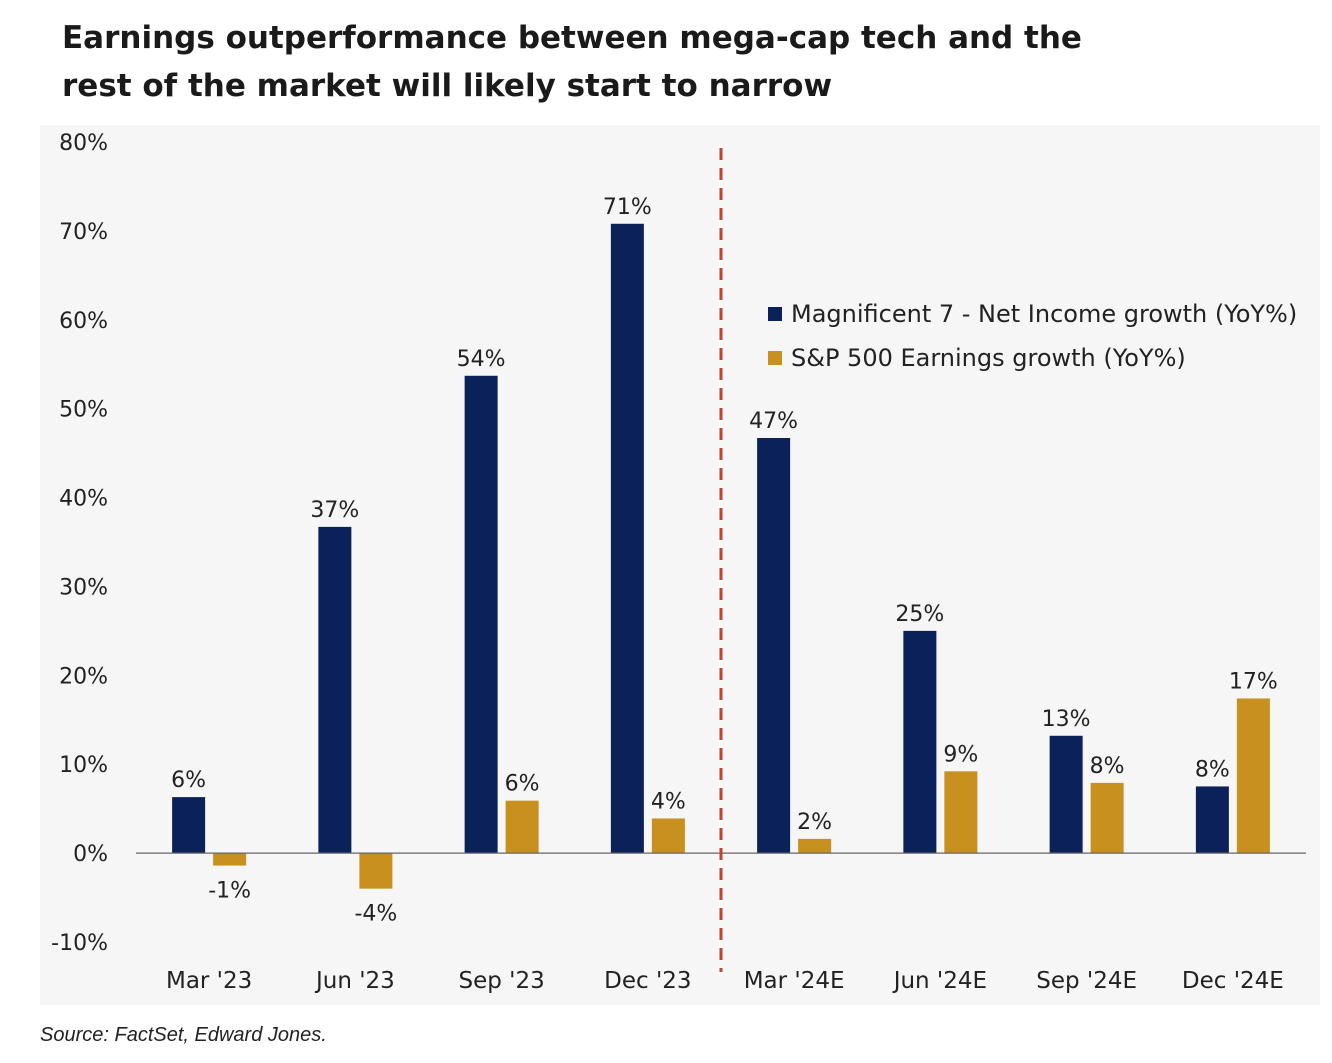 The width and height of the screenshot is (1332, 1063). Describe the element at coordinates (919, 614) in the screenshot. I see `data-label-mag7: 25%` at that location.